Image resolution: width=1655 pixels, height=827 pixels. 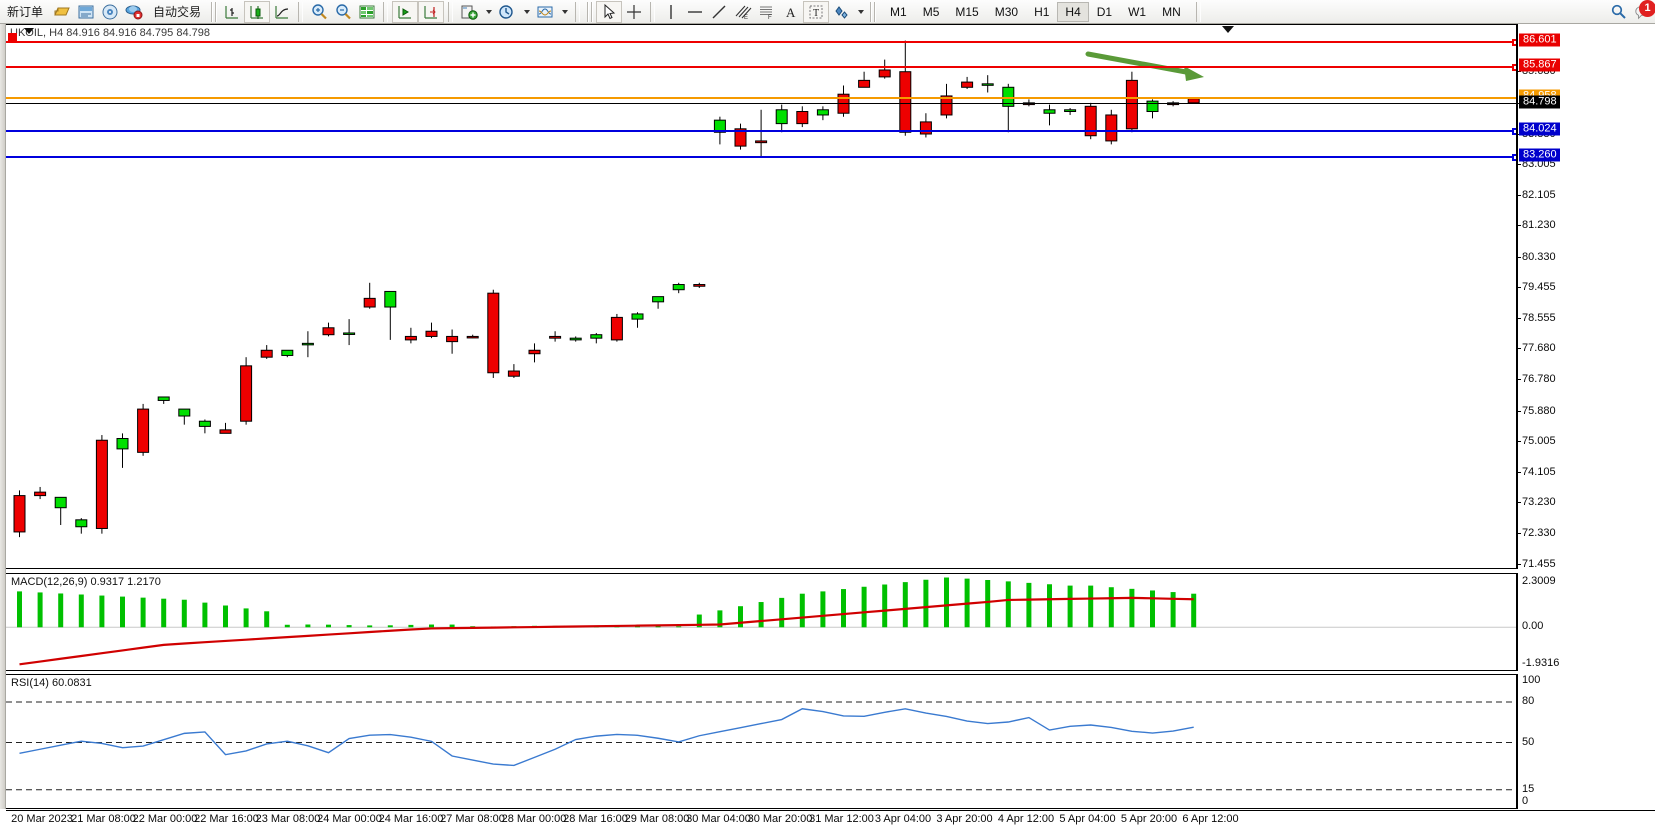 I want to click on timeframe-m1: M1, so click(x=898, y=11).